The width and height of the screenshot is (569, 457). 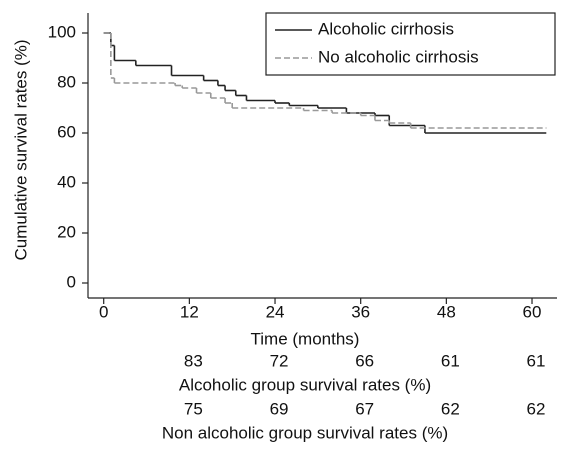 What do you see at coordinates (398, 56) in the screenshot?
I see `legend-label: No alcoholic cirrhosis` at bounding box center [398, 56].